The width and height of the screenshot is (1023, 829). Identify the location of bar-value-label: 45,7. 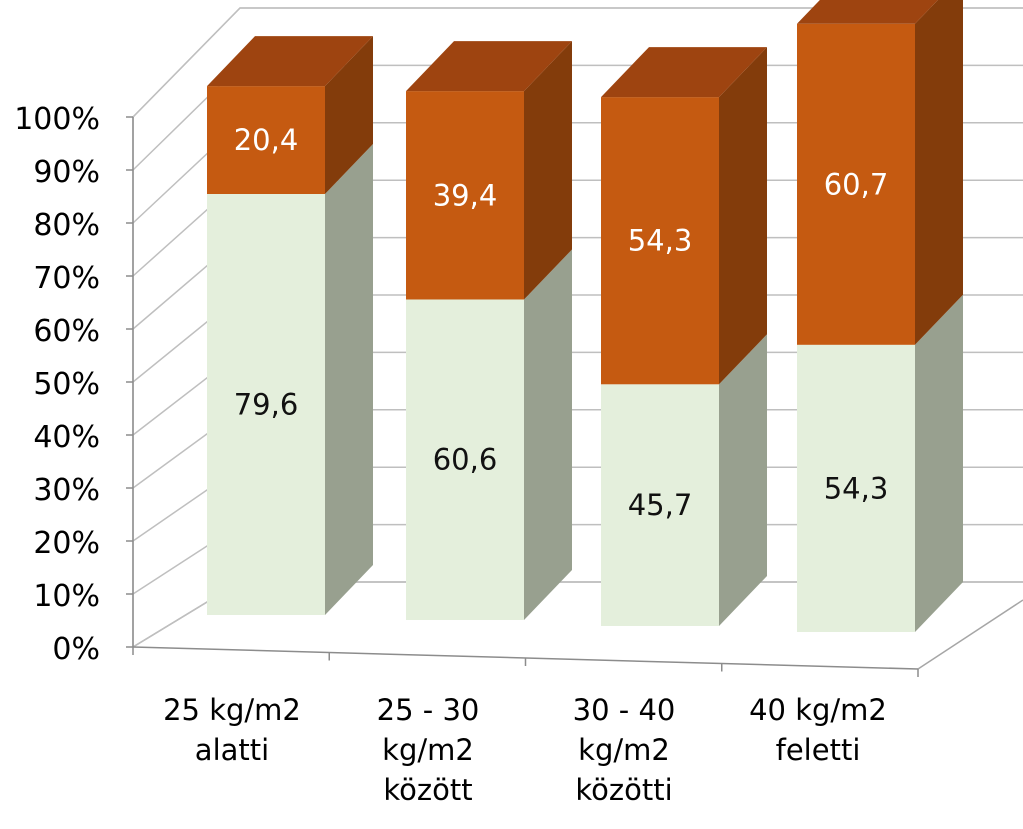
(660, 505).